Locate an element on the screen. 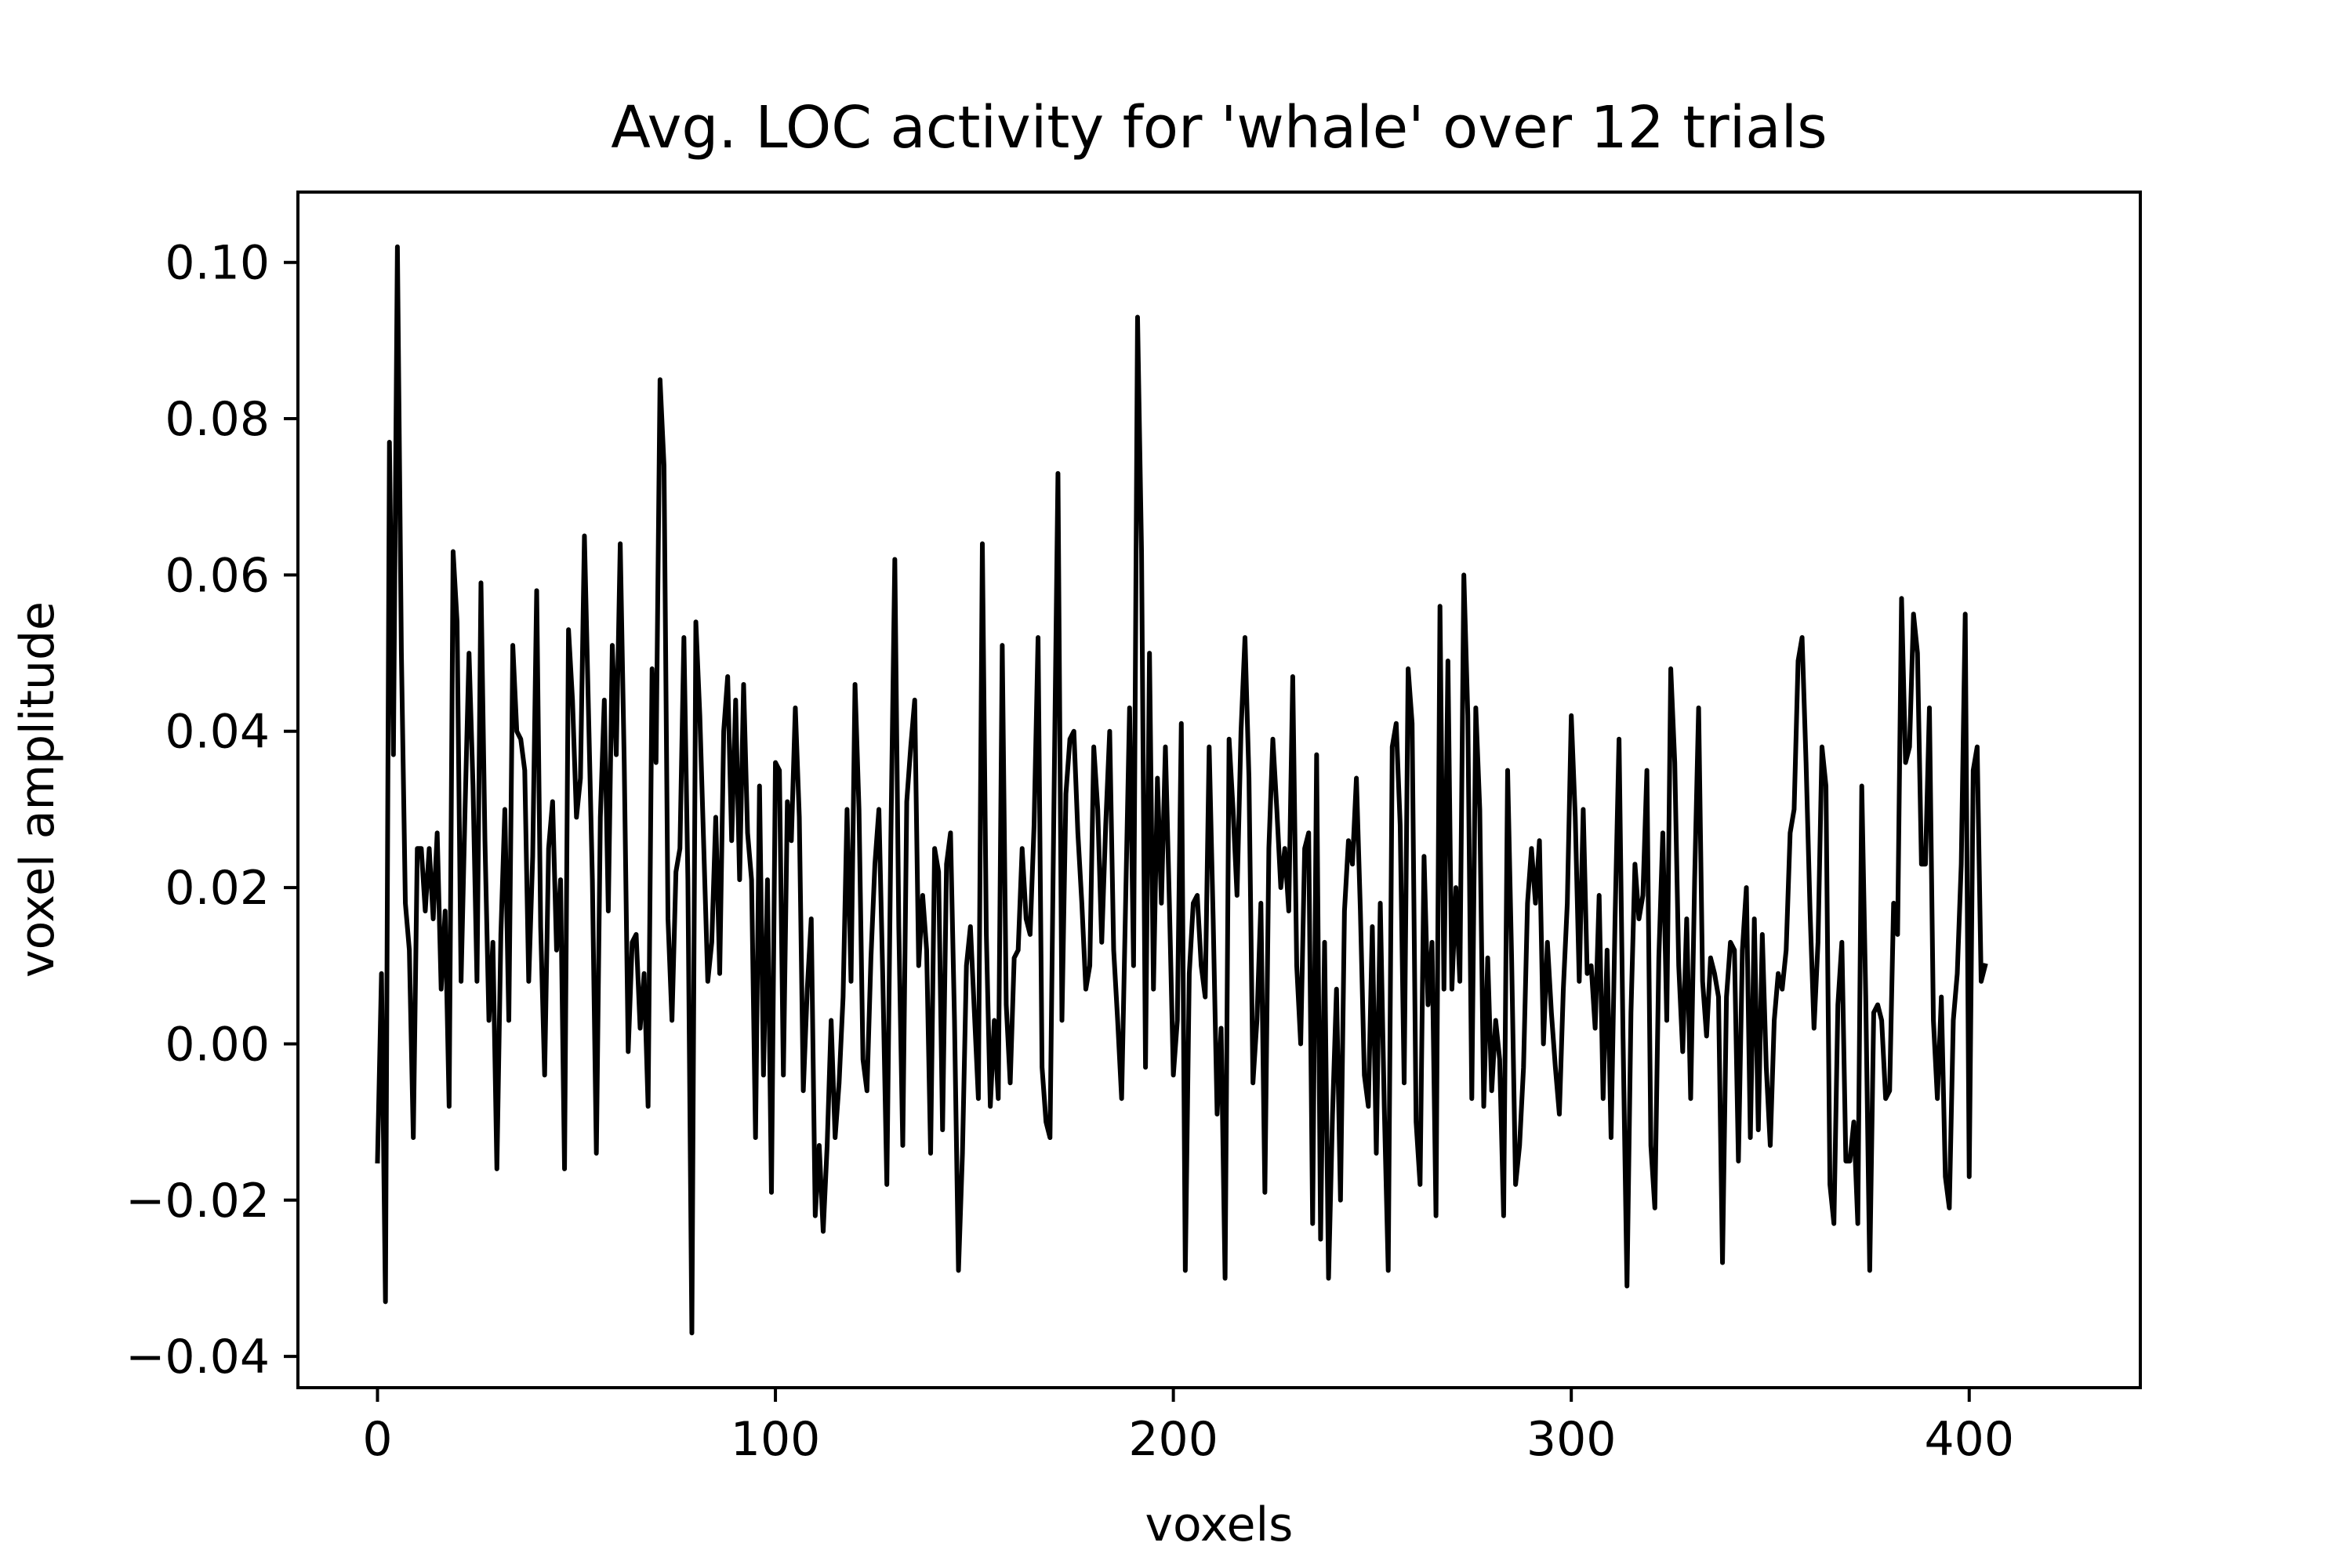  y-axis-label: voxel amplitude is located at coordinates (37, 789).